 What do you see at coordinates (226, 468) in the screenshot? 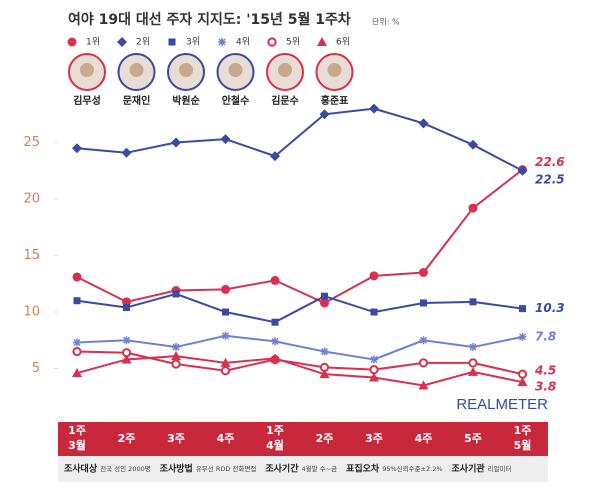
I see `footer-text: 유무선 RDD 전화면접` at bounding box center [226, 468].